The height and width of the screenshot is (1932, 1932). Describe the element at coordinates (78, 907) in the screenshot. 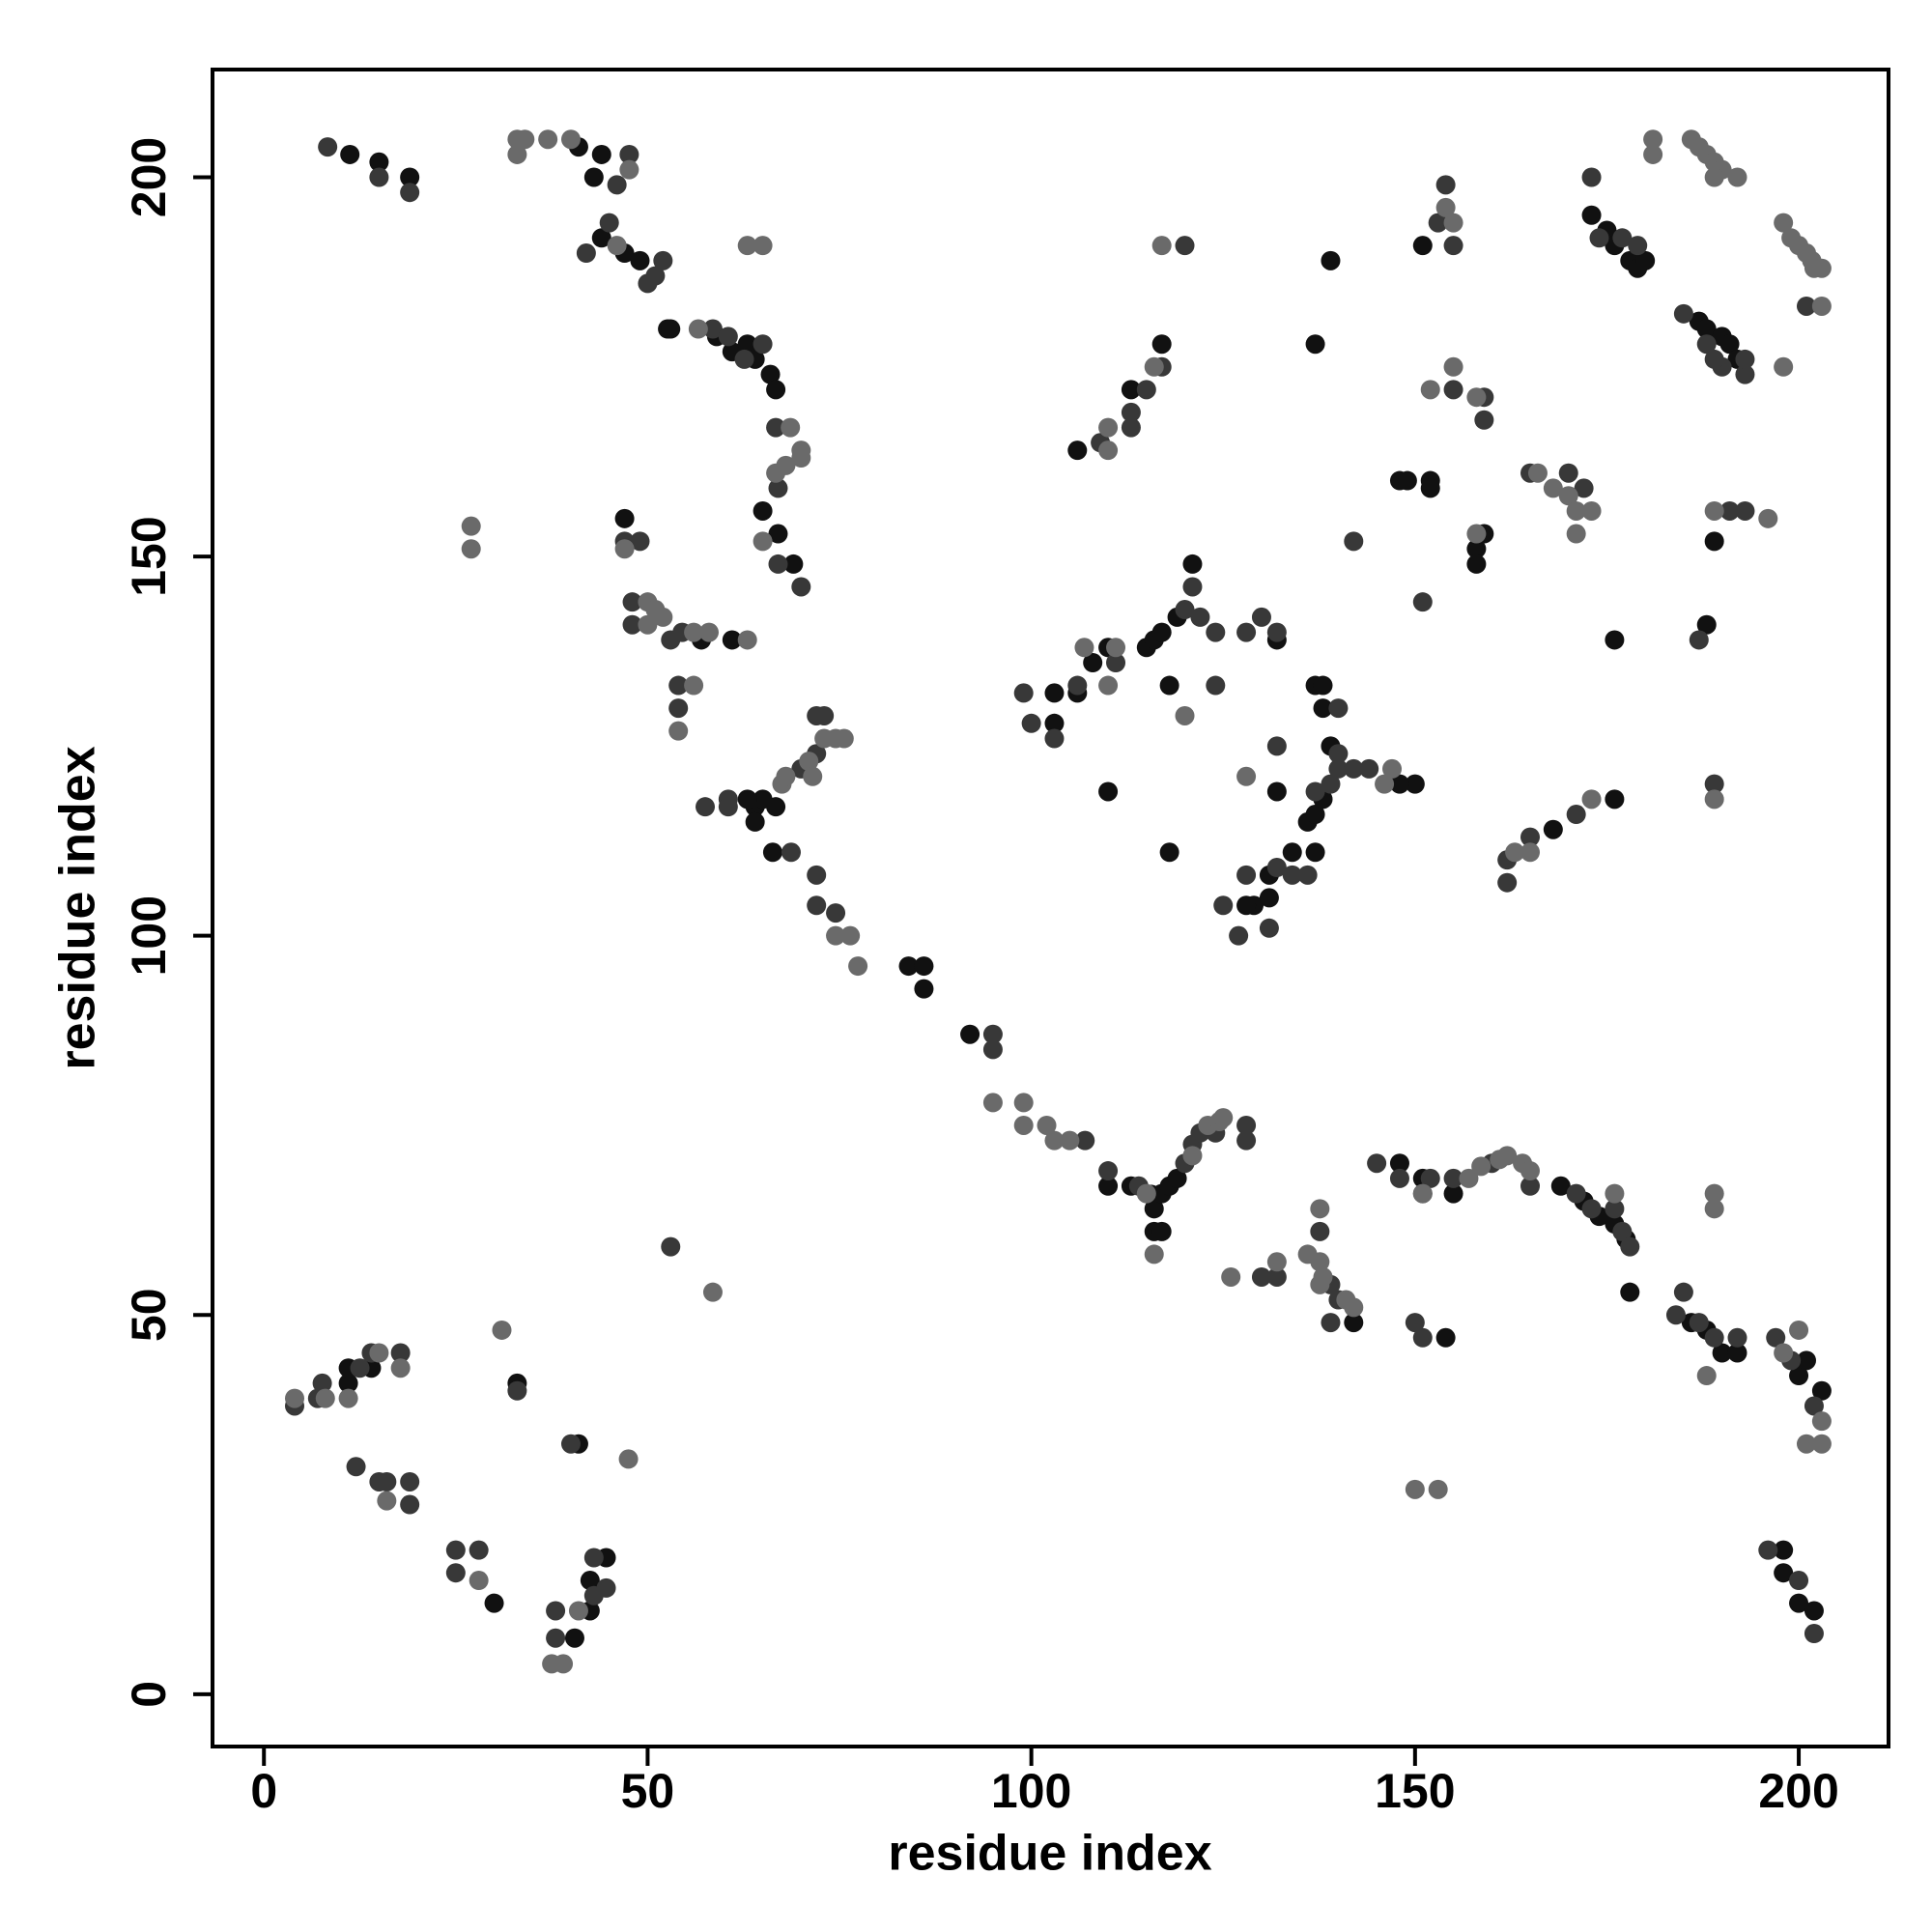

I see `y-axis-label: residue index` at that location.